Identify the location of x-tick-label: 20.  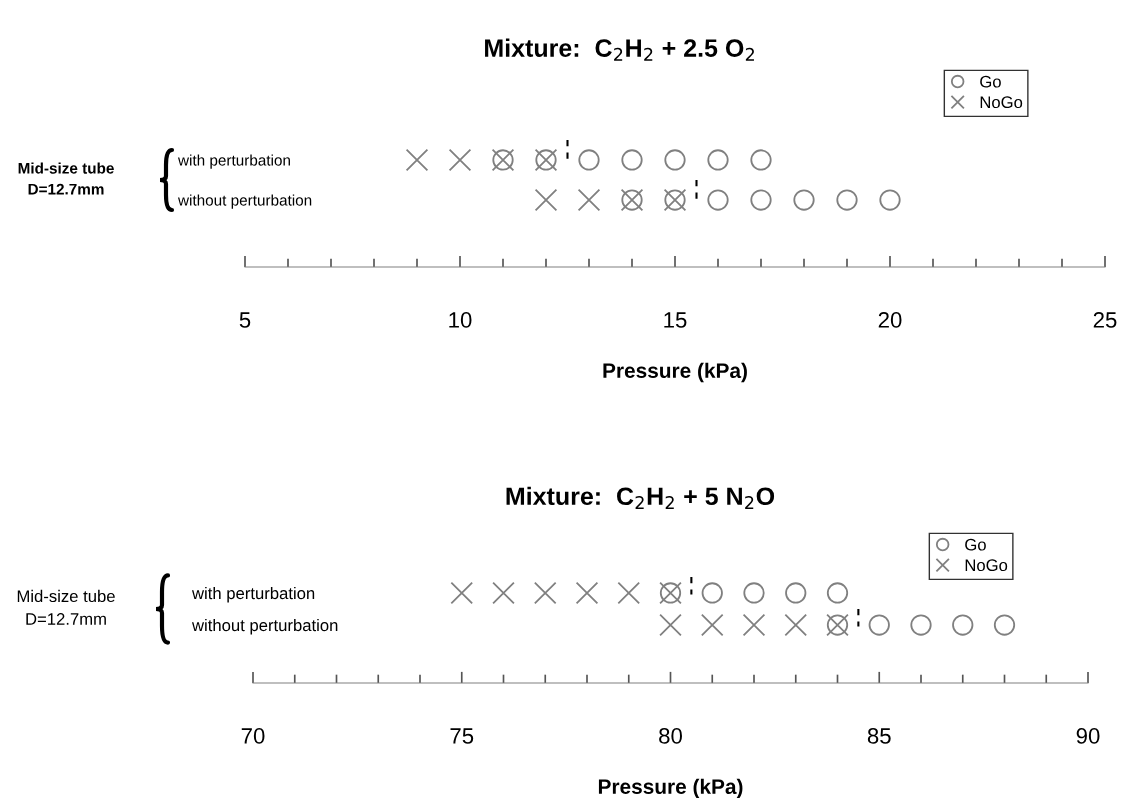
(890, 320).